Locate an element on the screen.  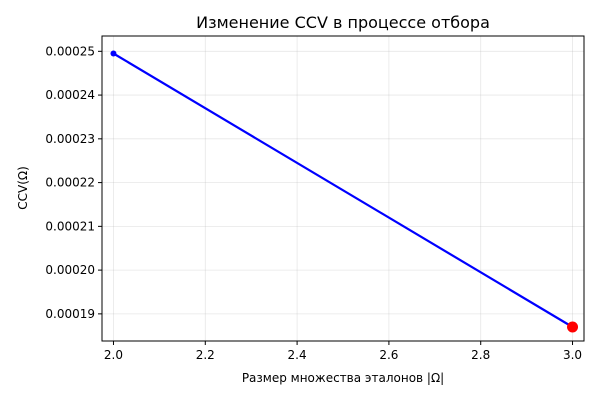
x-tick-label: 2.6 is located at coordinates (388, 355).